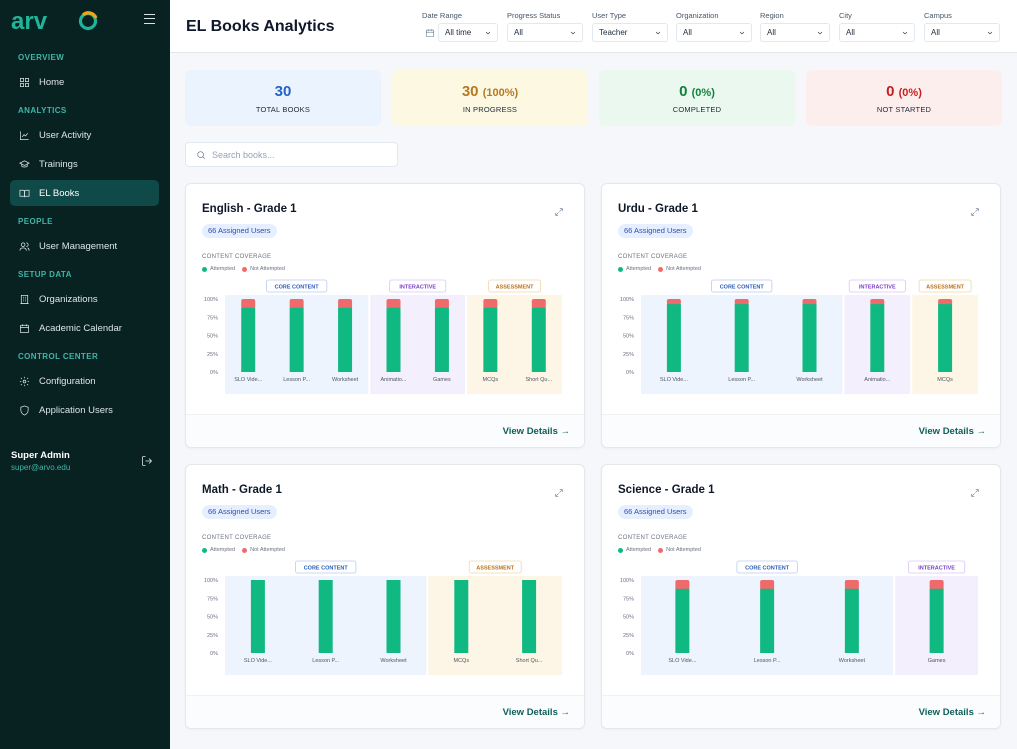 This screenshot has width=1017, height=749. Describe the element at coordinates (149, 19) in the screenshot. I see `menu-toggle-icon` at that location.